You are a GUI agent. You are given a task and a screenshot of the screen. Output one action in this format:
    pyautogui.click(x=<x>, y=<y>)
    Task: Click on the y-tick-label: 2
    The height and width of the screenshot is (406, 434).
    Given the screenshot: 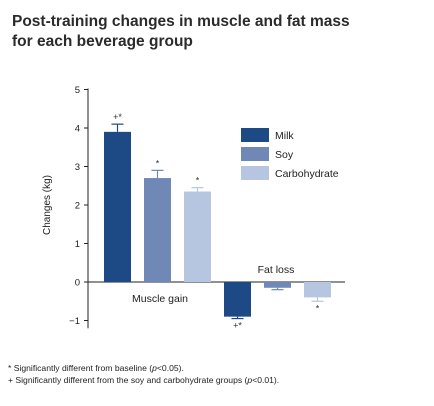 What is the action you would take?
    pyautogui.click(x=77, y=206)
    